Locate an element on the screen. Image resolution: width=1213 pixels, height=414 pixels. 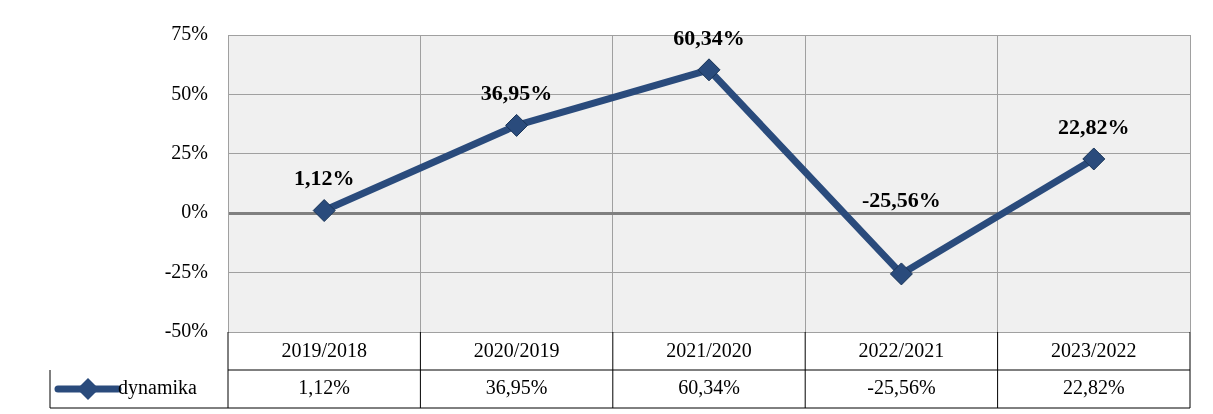
text: 36,95% is located at coordinates (516, 93).